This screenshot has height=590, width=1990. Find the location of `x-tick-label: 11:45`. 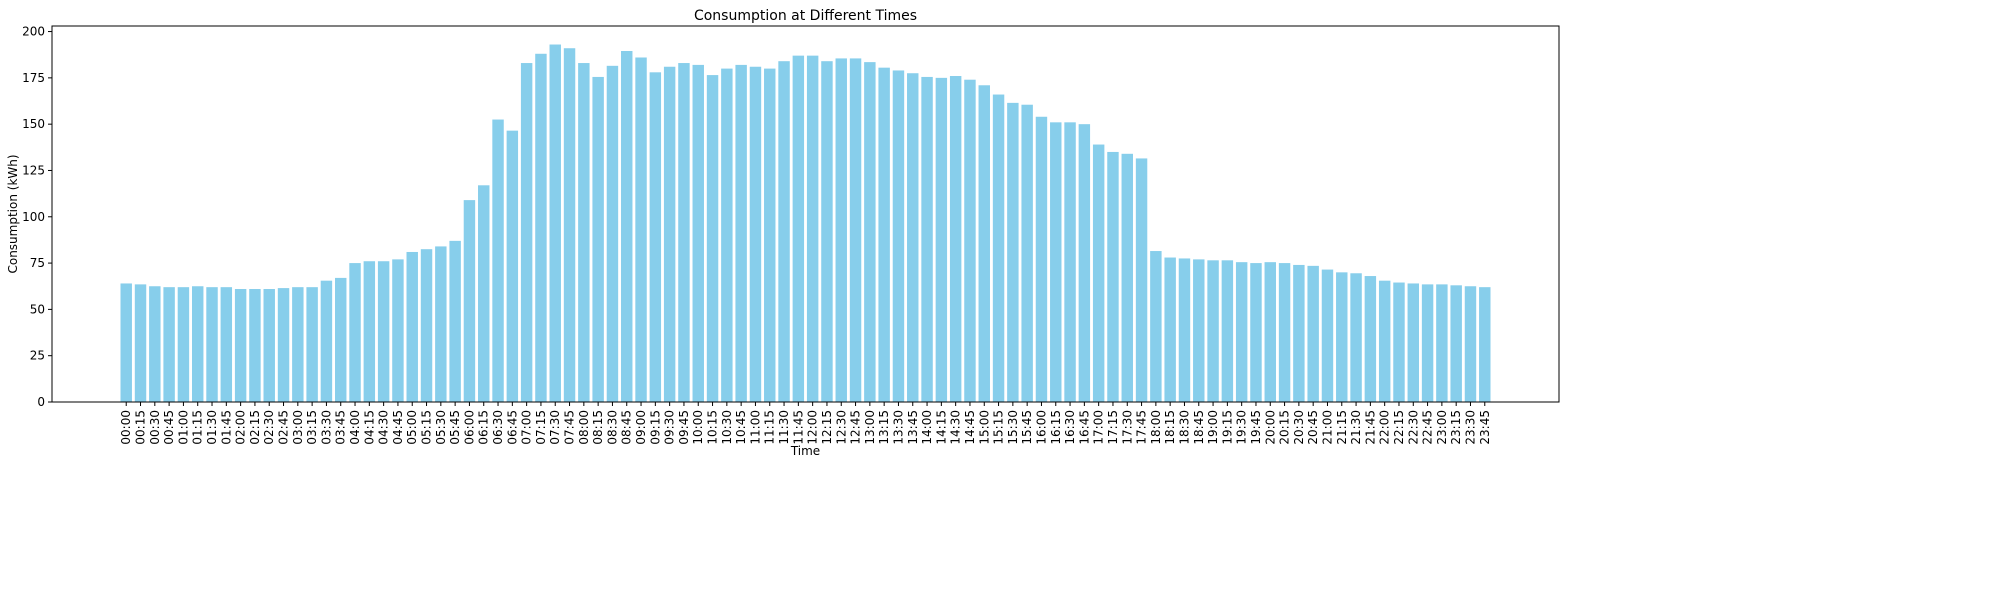

x-tick-label: 11:45 is located at coordinates (798, 427).